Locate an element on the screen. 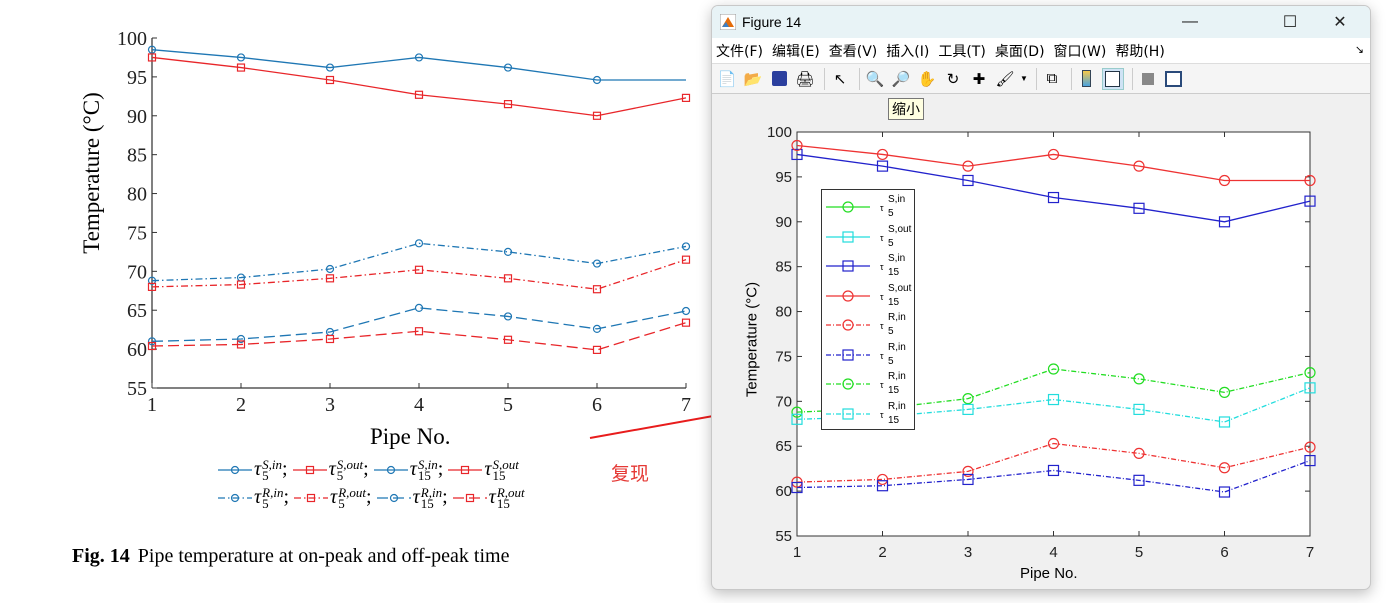  print-icon: 🖨 is located at coordinates (805, 79).